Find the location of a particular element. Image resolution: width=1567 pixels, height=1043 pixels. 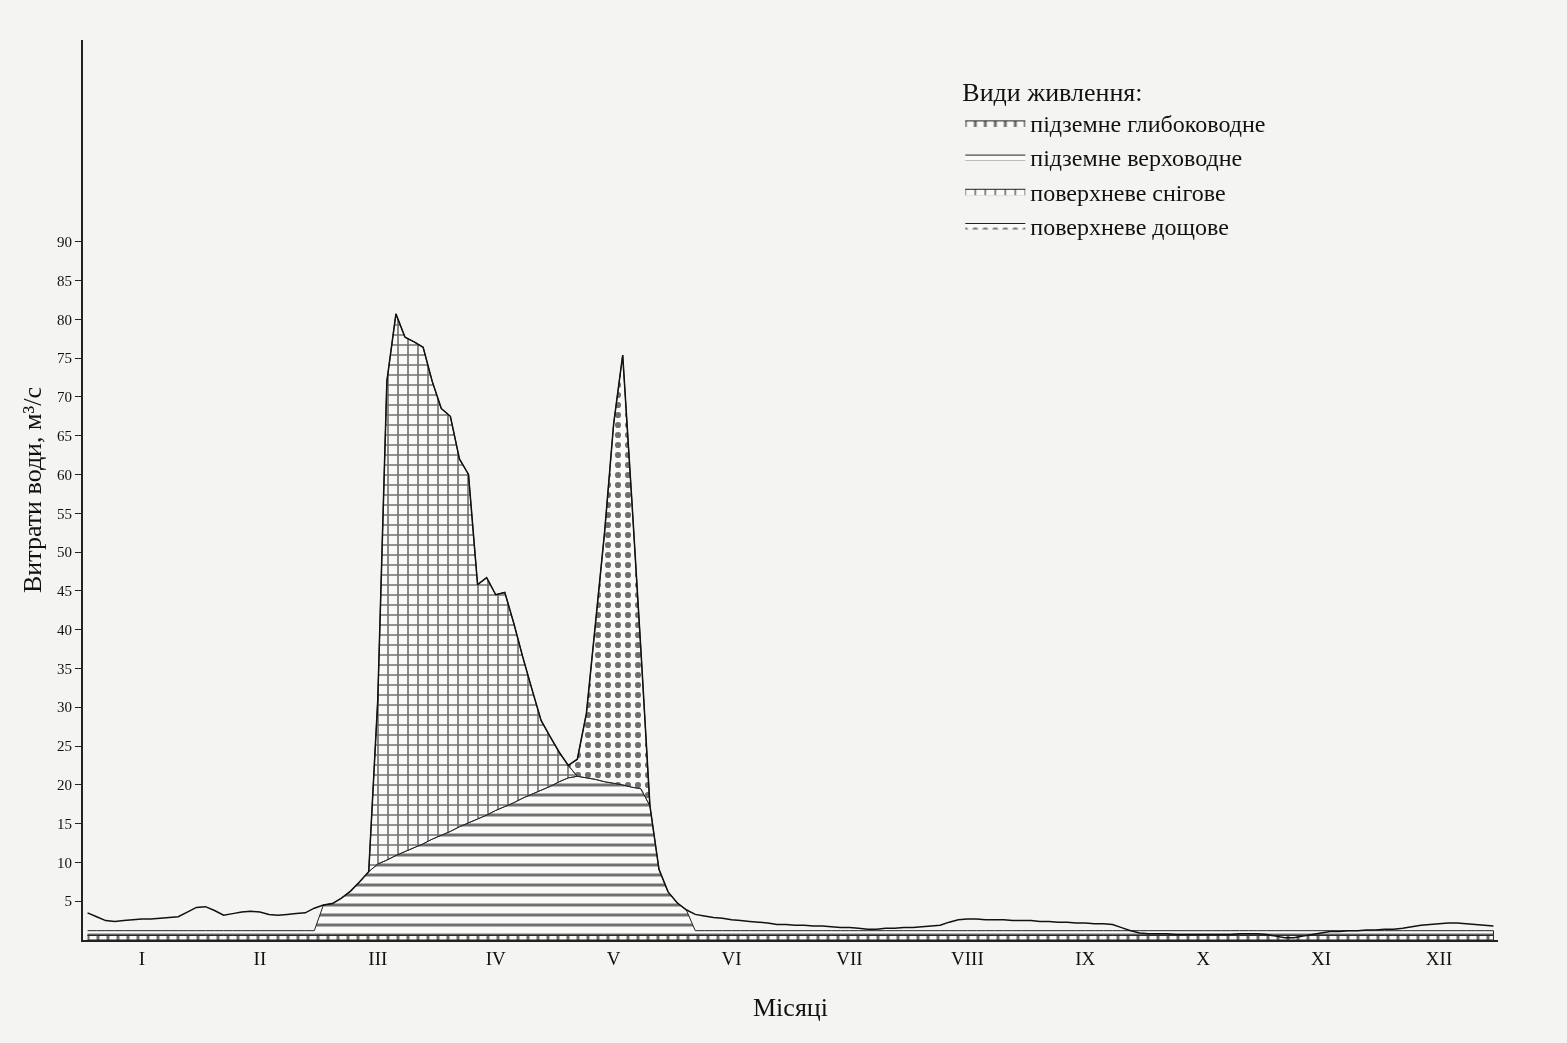

legend-label: підземне верховодне is located at coordinates (1136, 158).